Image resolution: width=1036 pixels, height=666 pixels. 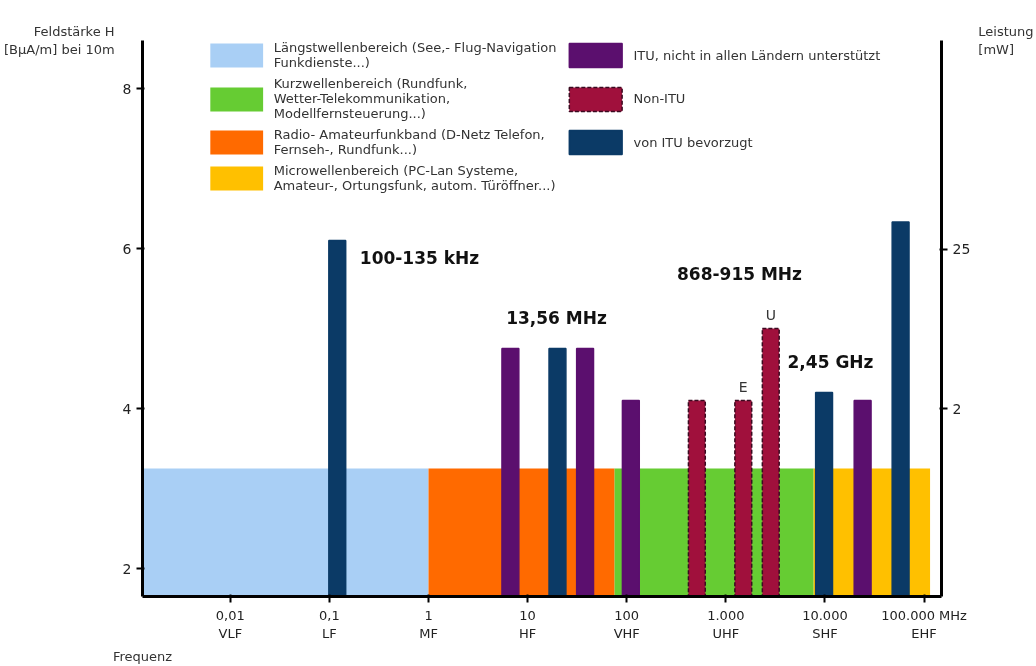 I want to click on x-tick-label: 1.000 UHF, so click(x=726, y=624).